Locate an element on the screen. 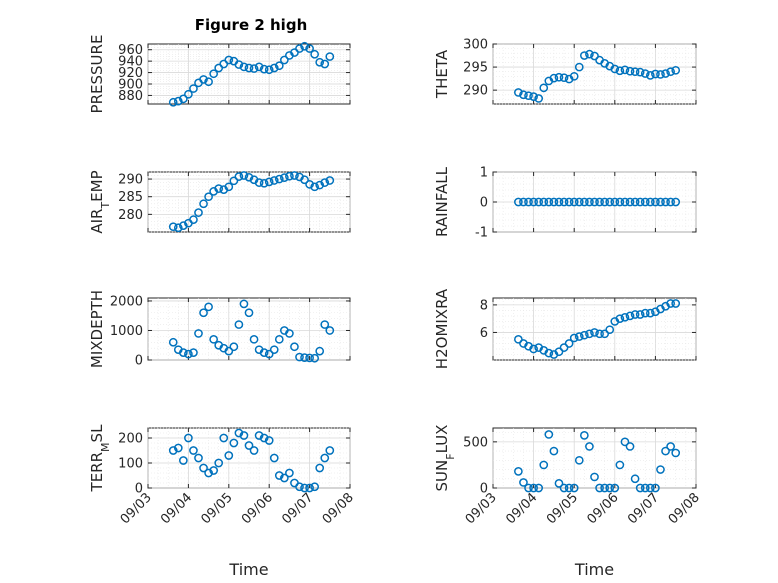 This screenshot has width=778, height=583. y-axis-label: THETA is located at coordinates (442, 74).